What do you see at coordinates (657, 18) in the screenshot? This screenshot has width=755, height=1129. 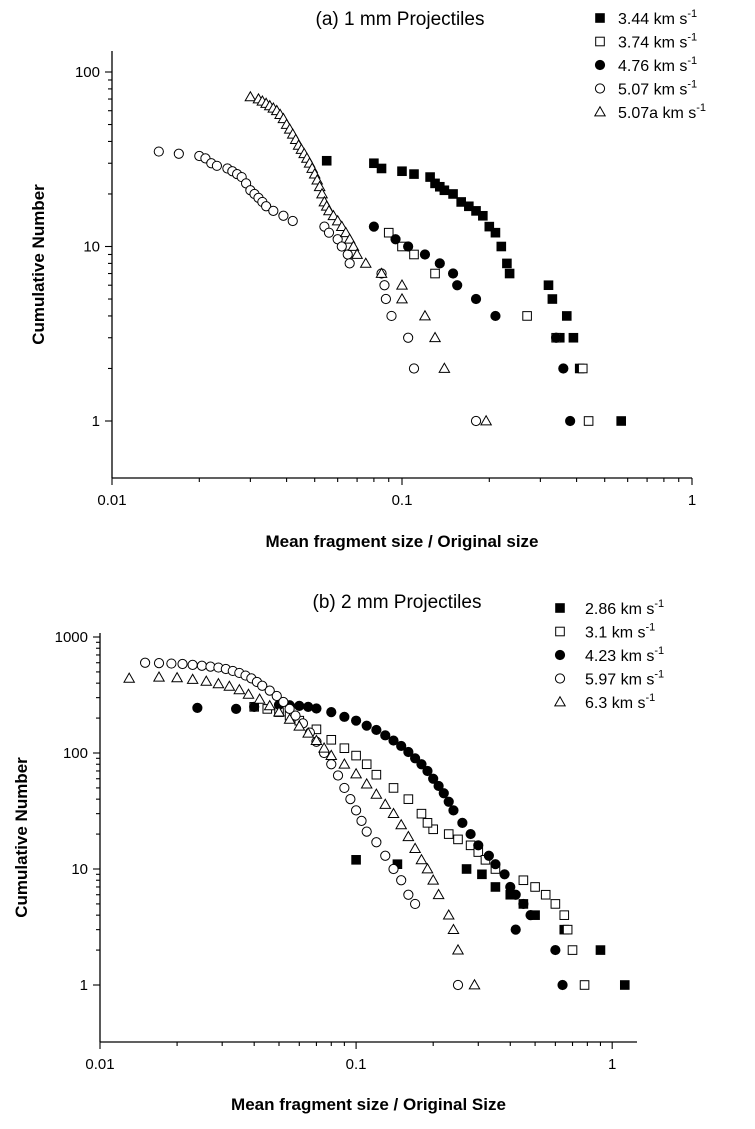 I see `legend-label: 3.44 km s-1` at bounding box center [657, 18].